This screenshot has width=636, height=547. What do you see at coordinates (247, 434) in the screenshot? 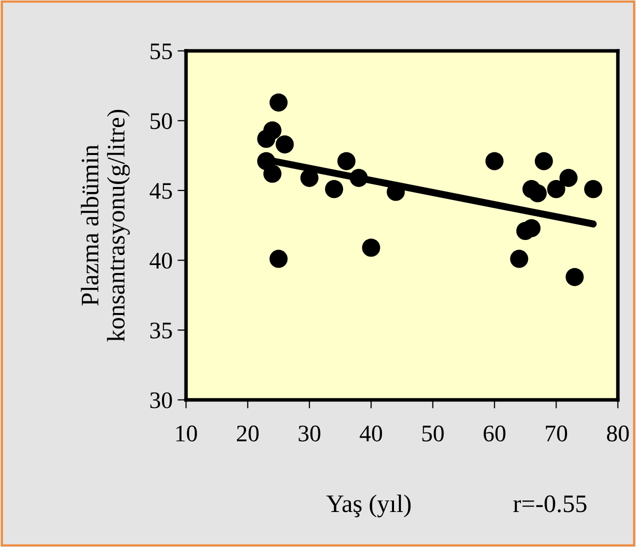
I see `x-tick-label: 20` at bounding box center [247, 434].